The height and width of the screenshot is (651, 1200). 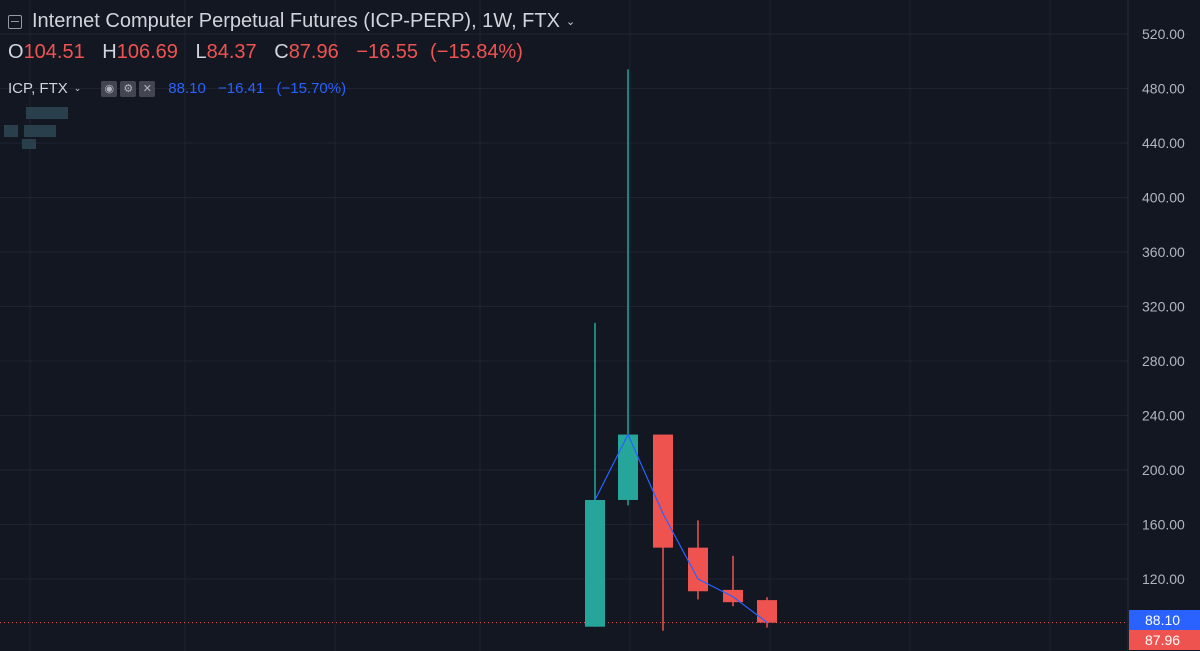 What do you see at coordinates (1163, 361) in the screenshot?
I see `y-tick-label-280: 280.00` at bounding box center [1163, 361].